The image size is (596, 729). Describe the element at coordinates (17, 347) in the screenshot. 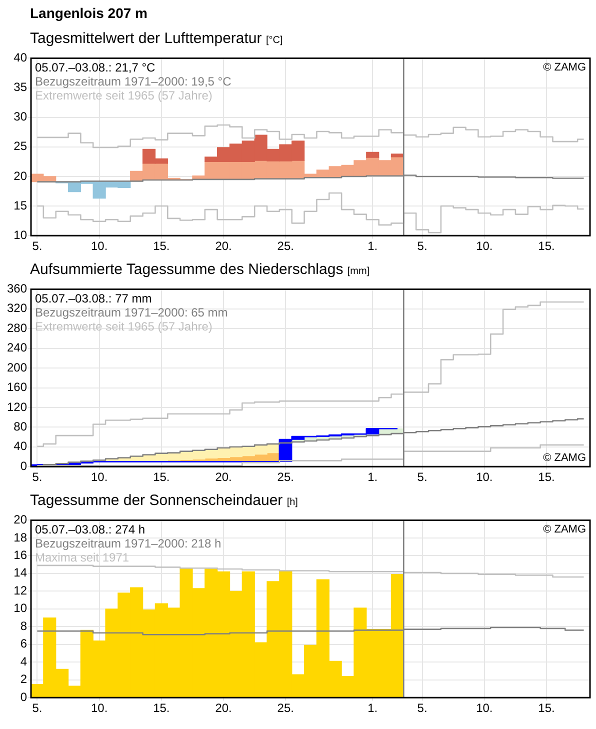

I see `y-tick-label: 240` at that location.